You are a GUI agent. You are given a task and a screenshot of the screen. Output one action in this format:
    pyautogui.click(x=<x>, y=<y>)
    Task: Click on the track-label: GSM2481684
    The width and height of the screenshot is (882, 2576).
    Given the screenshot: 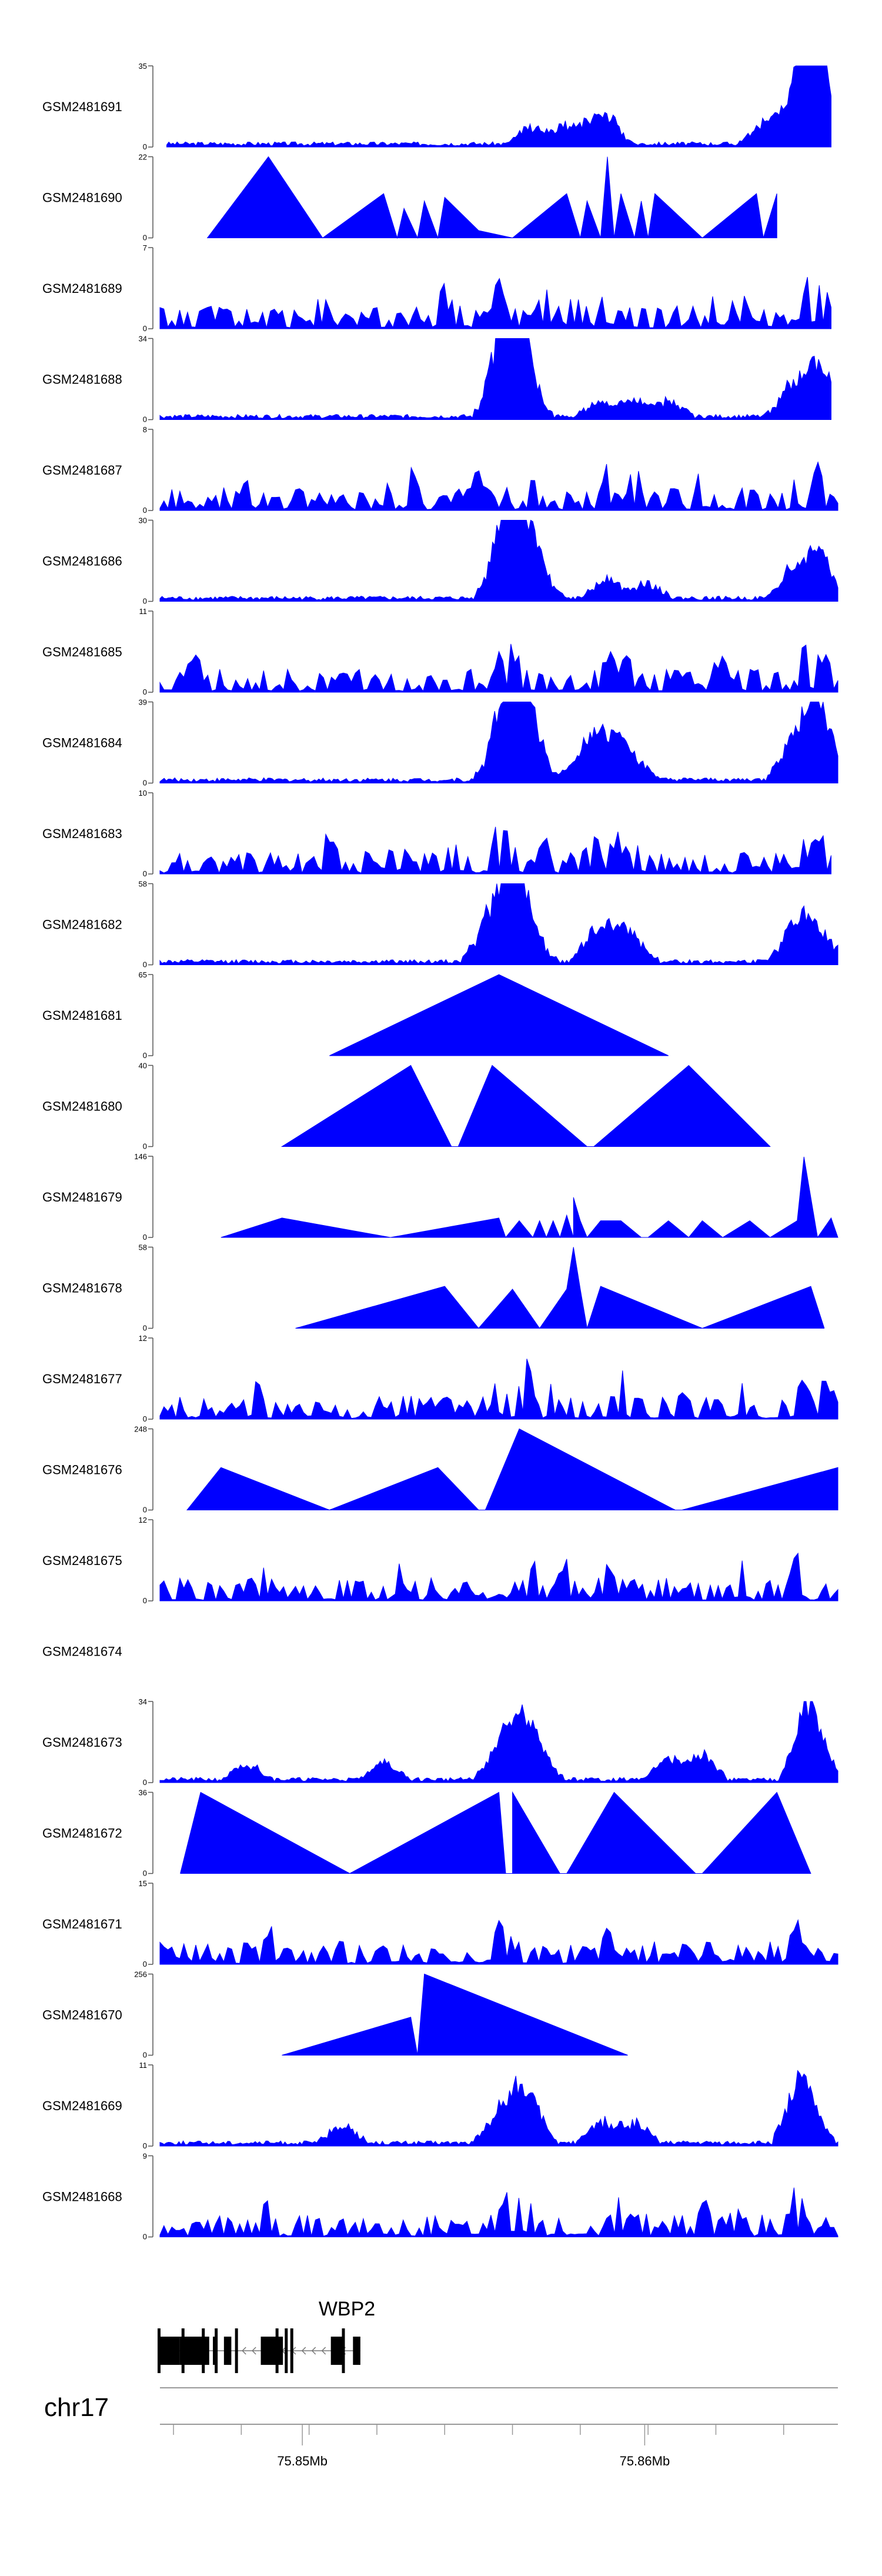 What is the action you would take?
    pyautogui.click(x=82, y=743)
    